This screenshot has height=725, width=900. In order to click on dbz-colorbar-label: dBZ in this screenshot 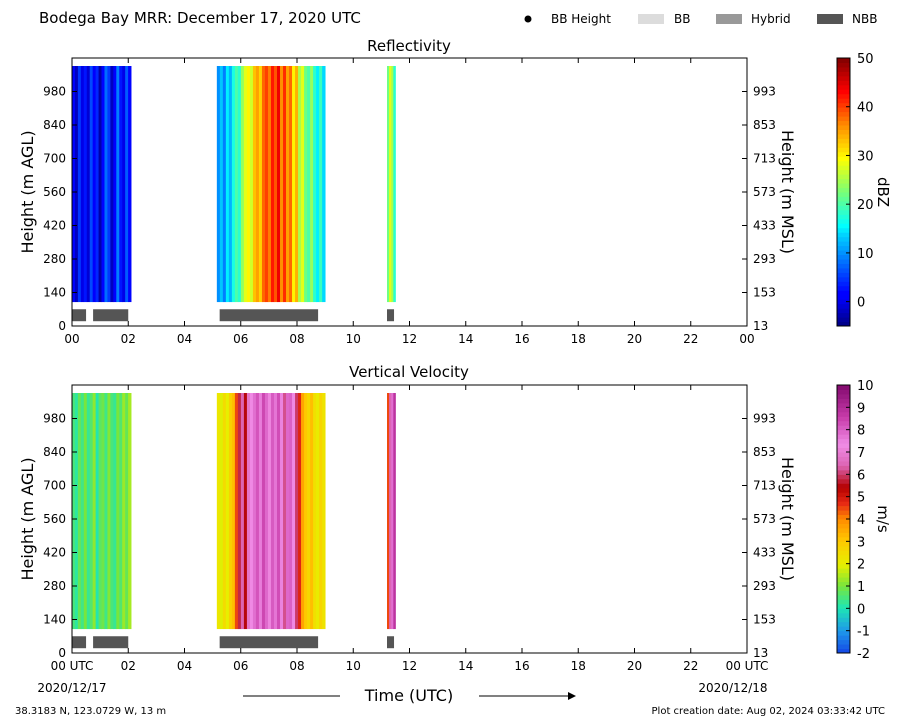, I will do `click(883, 192)`.